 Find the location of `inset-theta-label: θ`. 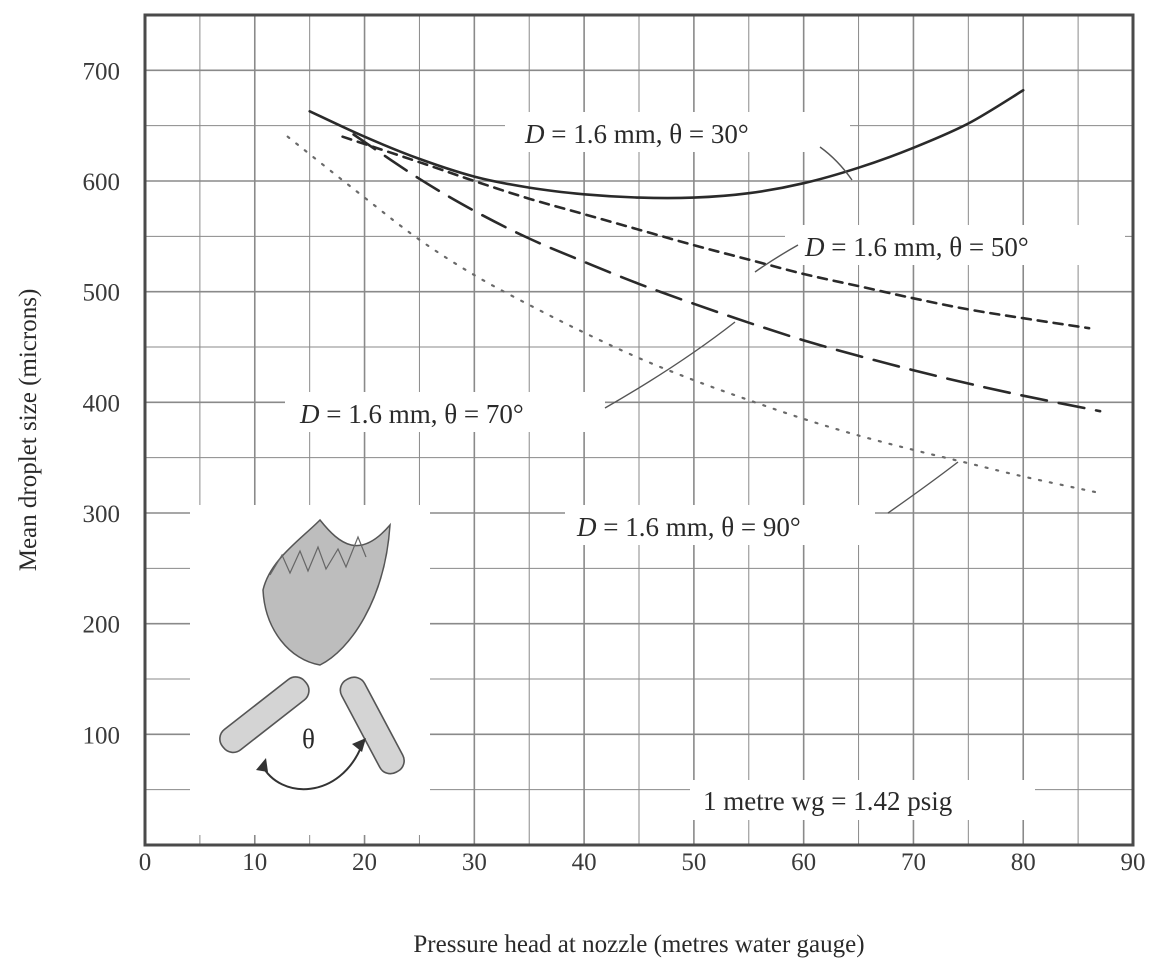

inset-theta-label: θ is located at coordinates (308, 739).